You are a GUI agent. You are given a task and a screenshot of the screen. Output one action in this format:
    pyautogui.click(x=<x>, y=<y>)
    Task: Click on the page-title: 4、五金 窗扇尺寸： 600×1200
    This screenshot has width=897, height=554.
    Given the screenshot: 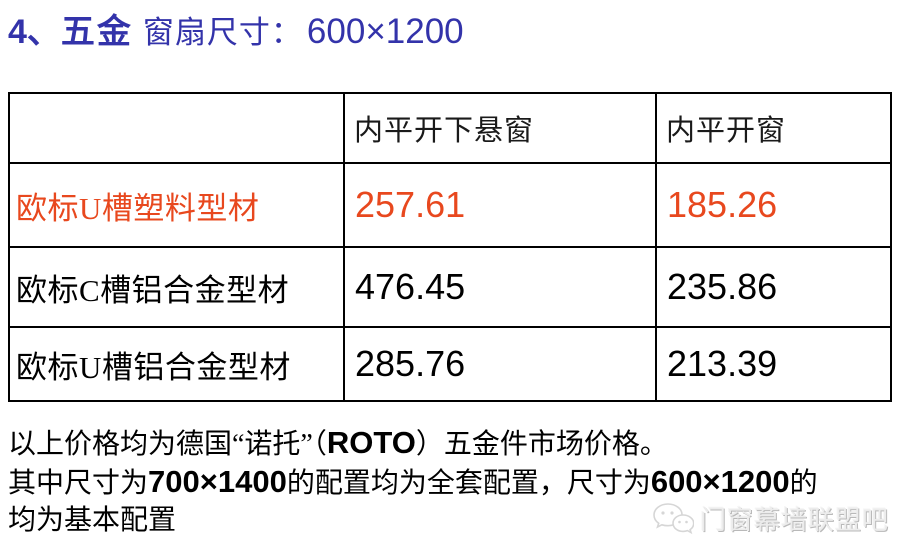 What is the action you would take?
    pyautogui.click(x=236, y=28)
    